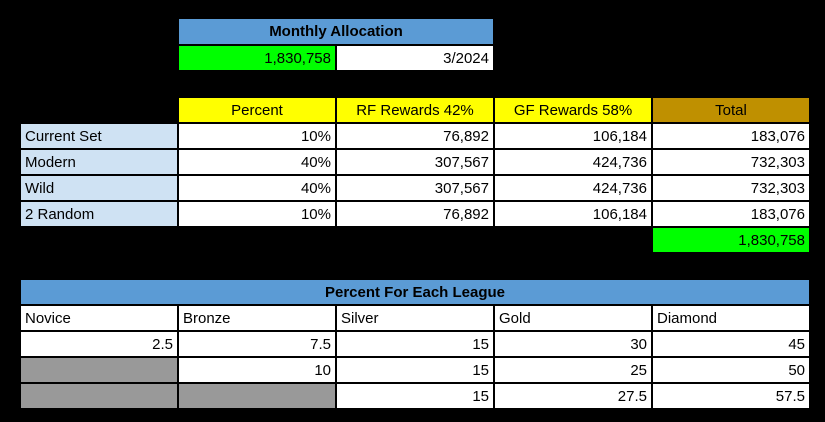 Image resolution: width=825 pixels, height=422 pixels. I want to click on wild-percent: 40%, so click(257, 188).